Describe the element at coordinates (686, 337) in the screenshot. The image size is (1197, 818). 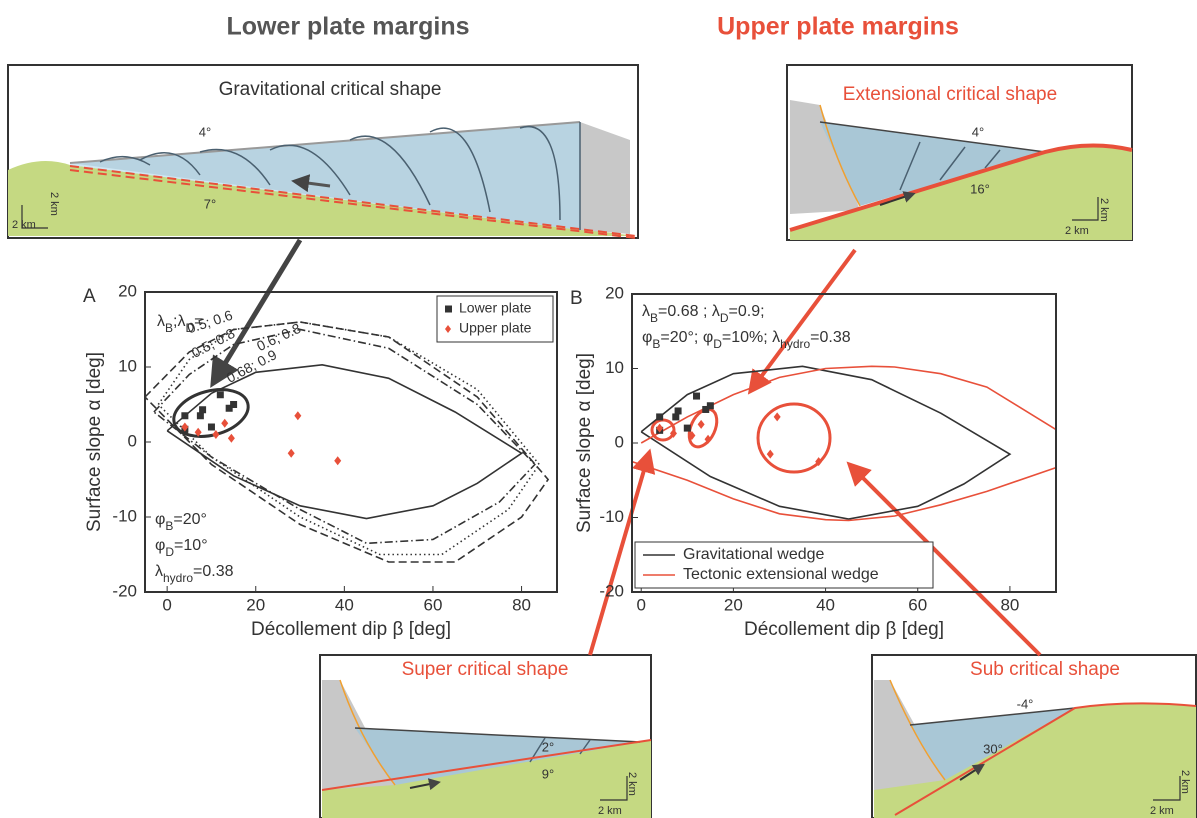
I see `text-part: =20°; φ` at that location.